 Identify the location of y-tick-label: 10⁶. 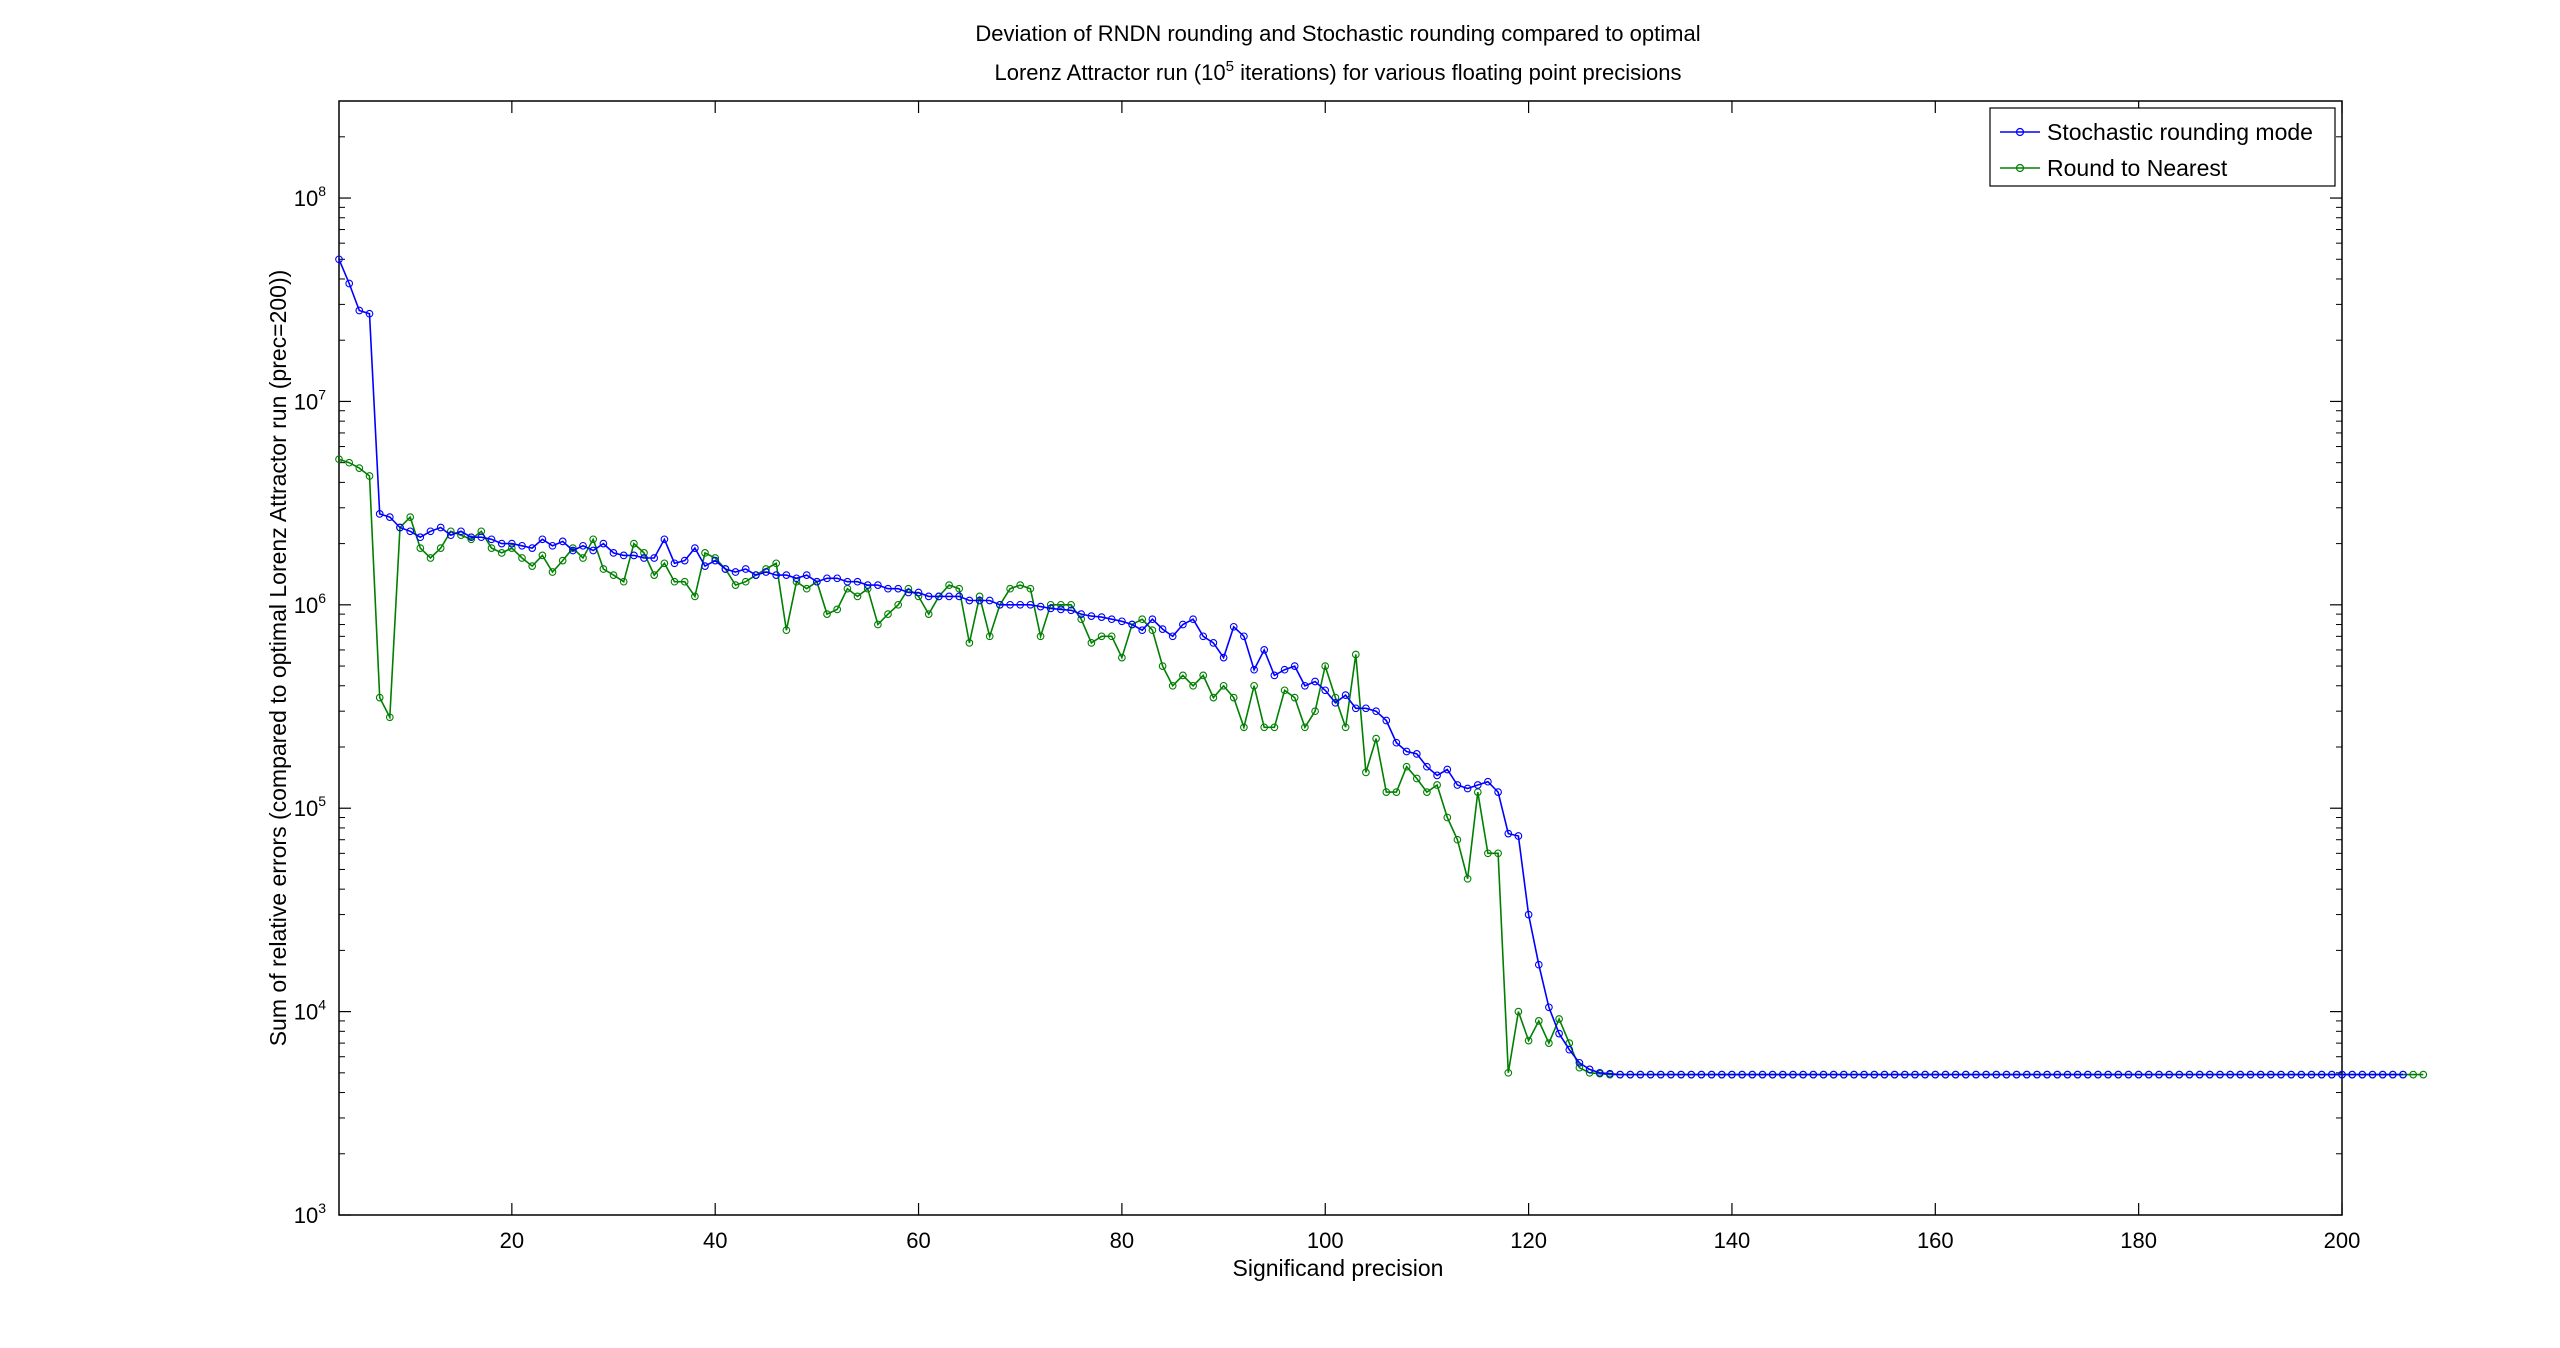
(310, 604).